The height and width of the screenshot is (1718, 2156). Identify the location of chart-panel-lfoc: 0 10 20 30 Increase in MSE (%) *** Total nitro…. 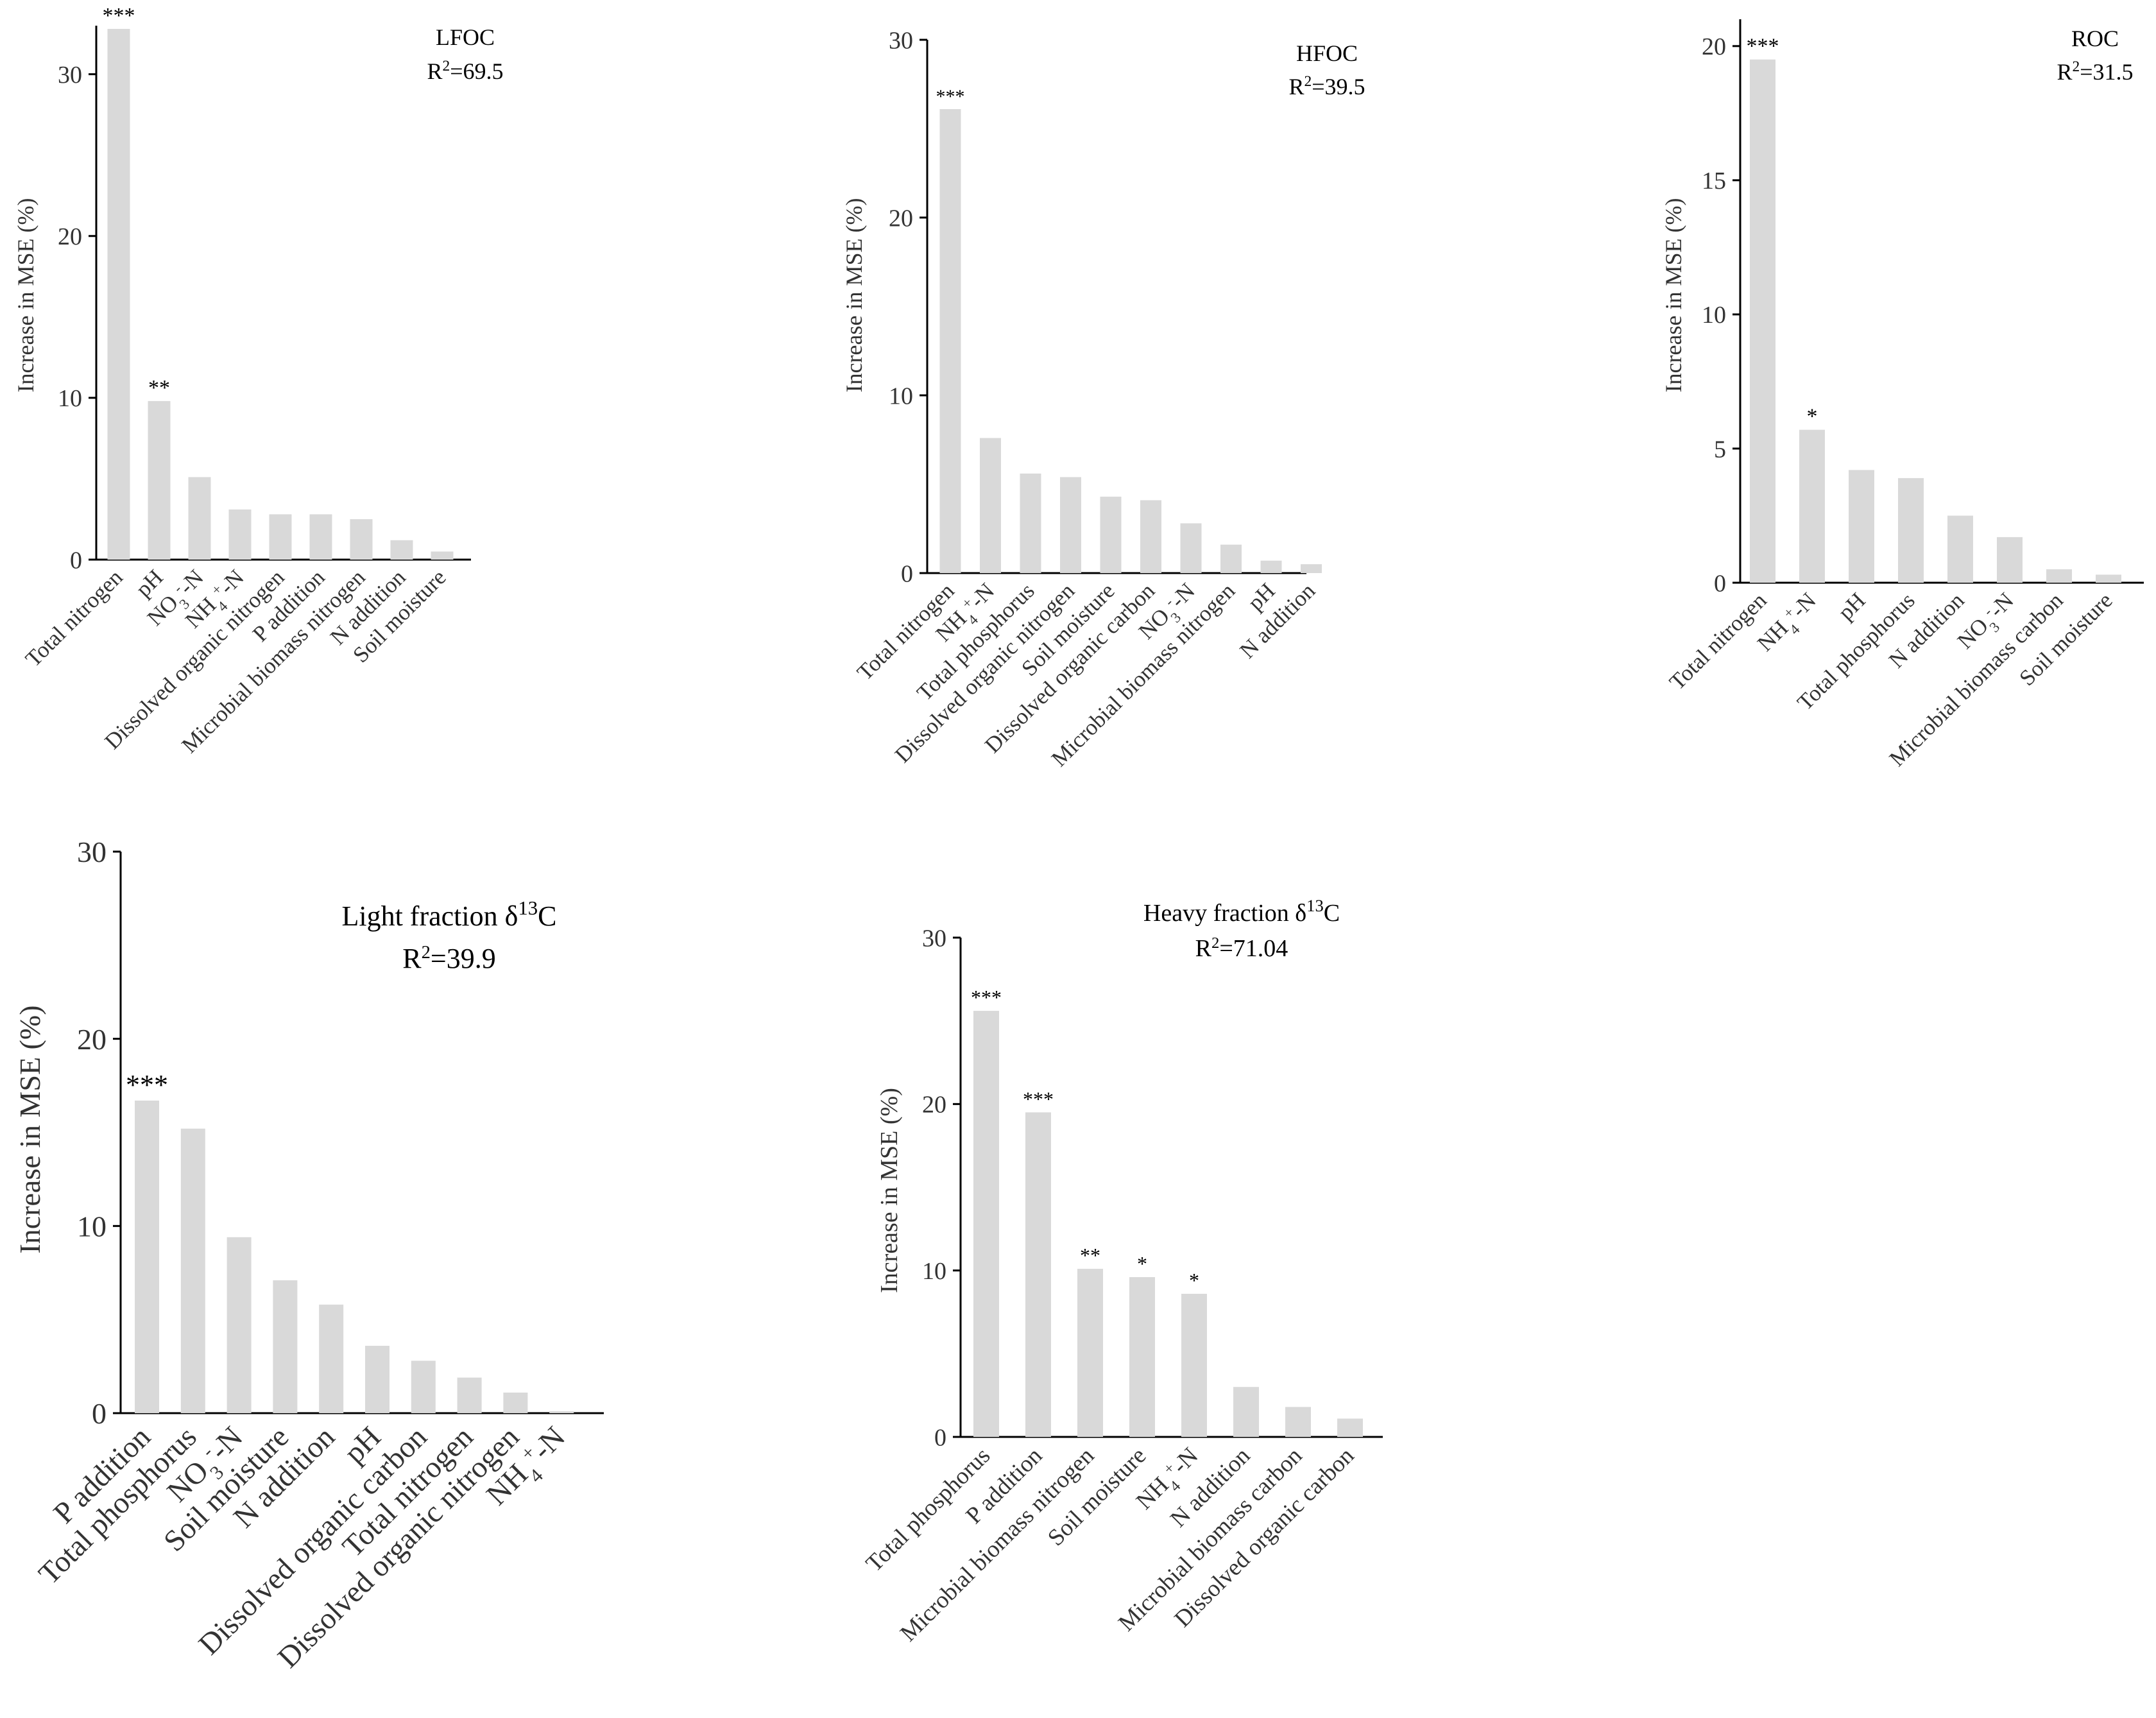
(259, 381).